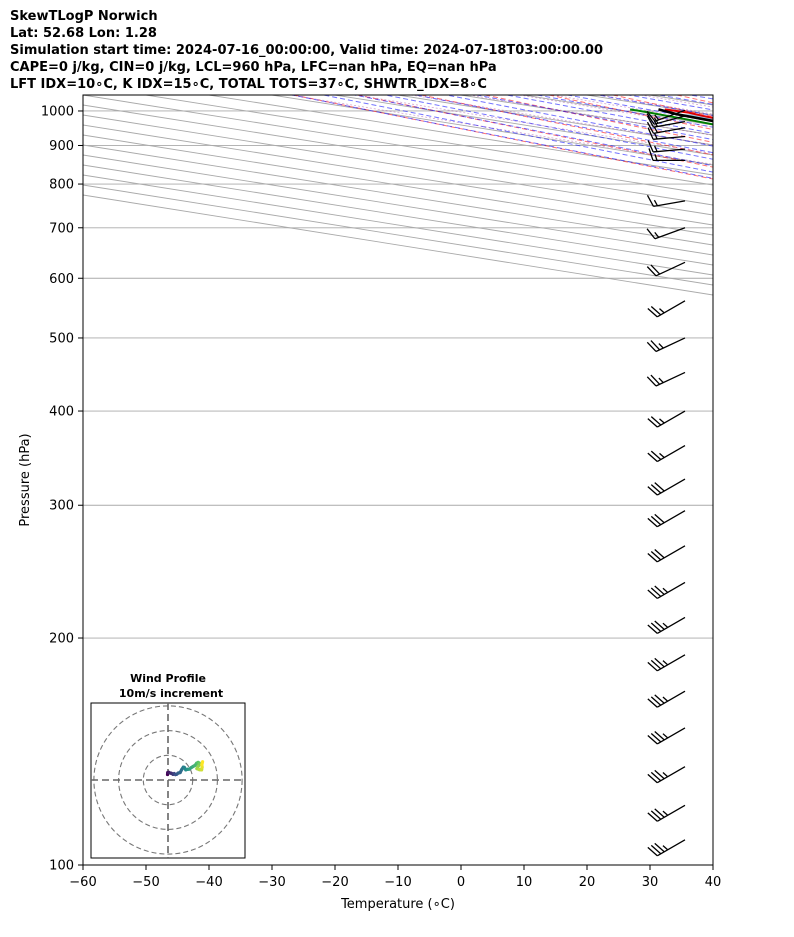 The width and height of the screenshot is (794, 937). What do you see at coordinates (61, 412) in the screenshot?
I see `y-tick-label: 400` at bounding box center [61, 412].